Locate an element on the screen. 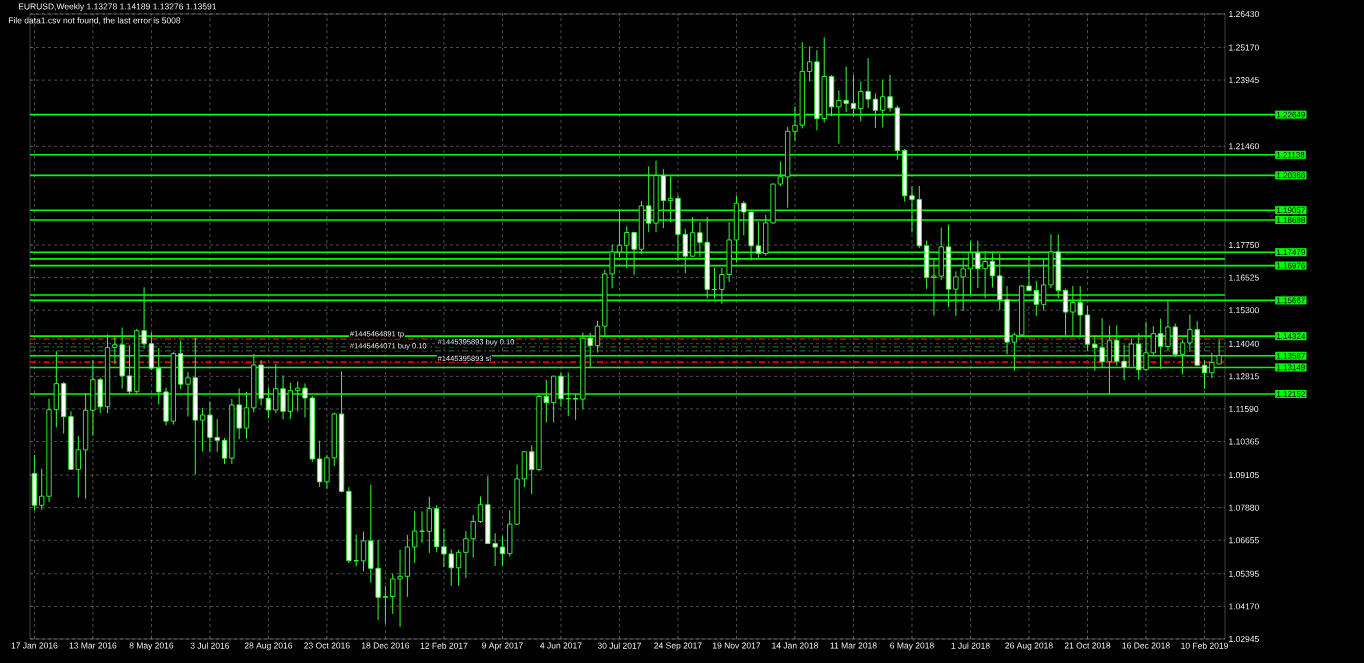  y-tick-label: 1.15300 is located at coordinates (1244, 310).